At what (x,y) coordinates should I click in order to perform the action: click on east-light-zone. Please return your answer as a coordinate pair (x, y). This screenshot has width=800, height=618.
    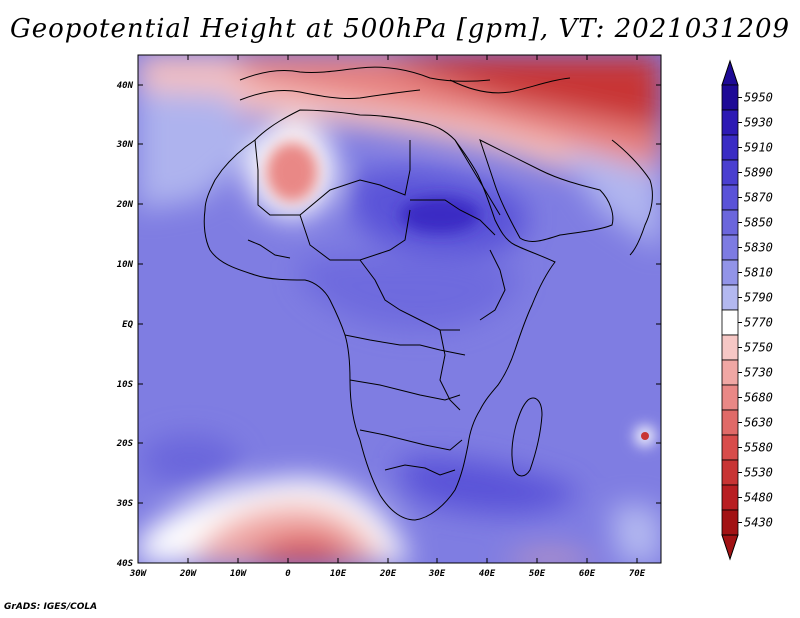
    Looking at the image, I should click on (610, 200).